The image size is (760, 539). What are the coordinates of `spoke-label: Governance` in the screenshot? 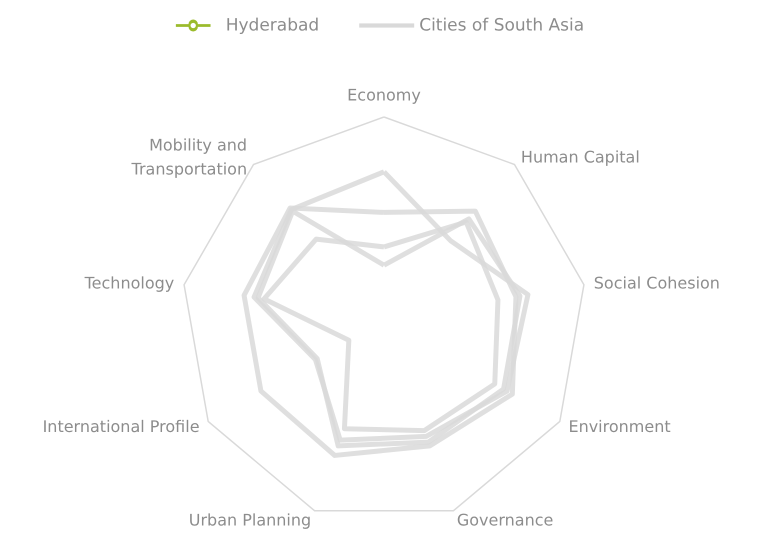 It's located at (505, 520).